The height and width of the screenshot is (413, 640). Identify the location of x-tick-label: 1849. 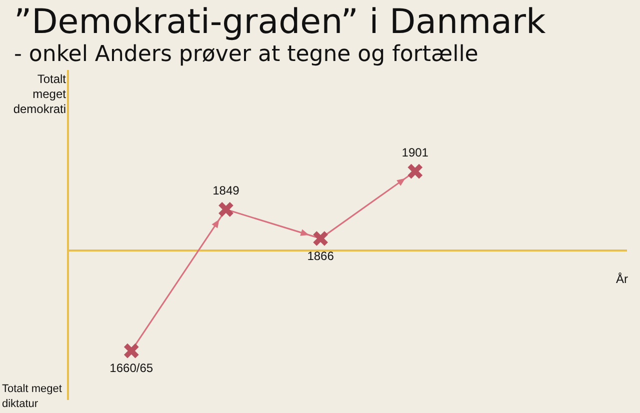
(226, 191).